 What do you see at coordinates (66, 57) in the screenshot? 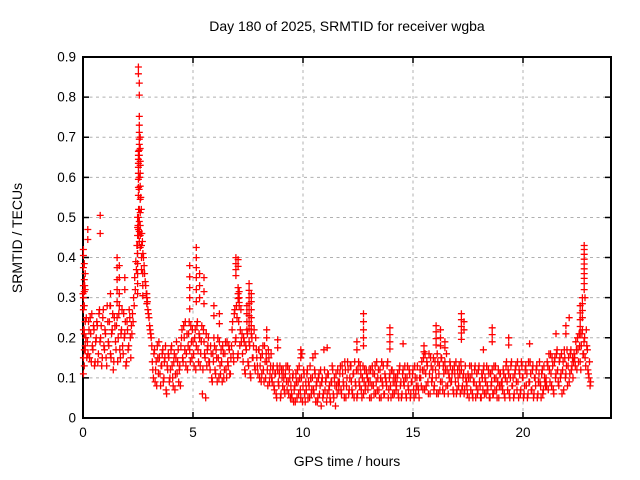
I see `y-tick-label: 0.9` at bounding box center [66, 57].